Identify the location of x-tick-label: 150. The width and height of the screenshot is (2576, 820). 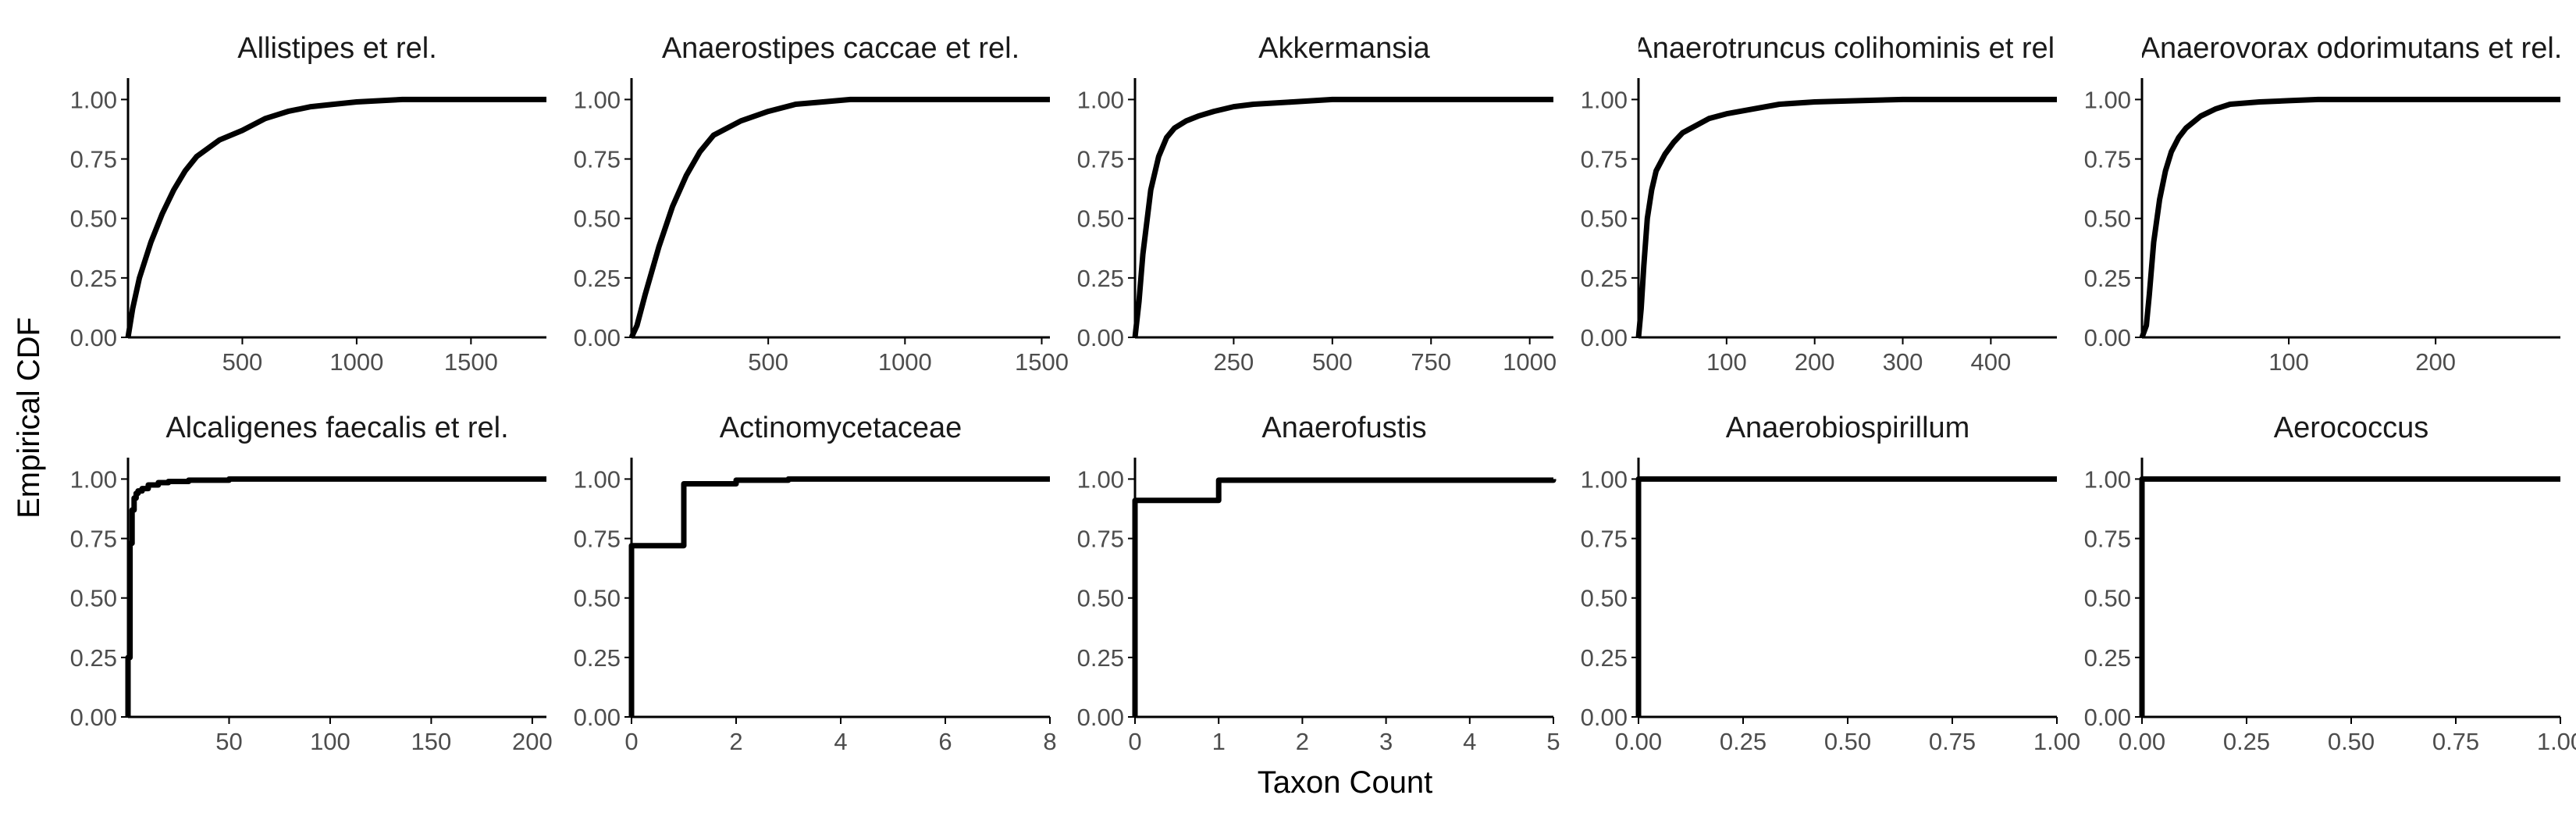
(431, 741).